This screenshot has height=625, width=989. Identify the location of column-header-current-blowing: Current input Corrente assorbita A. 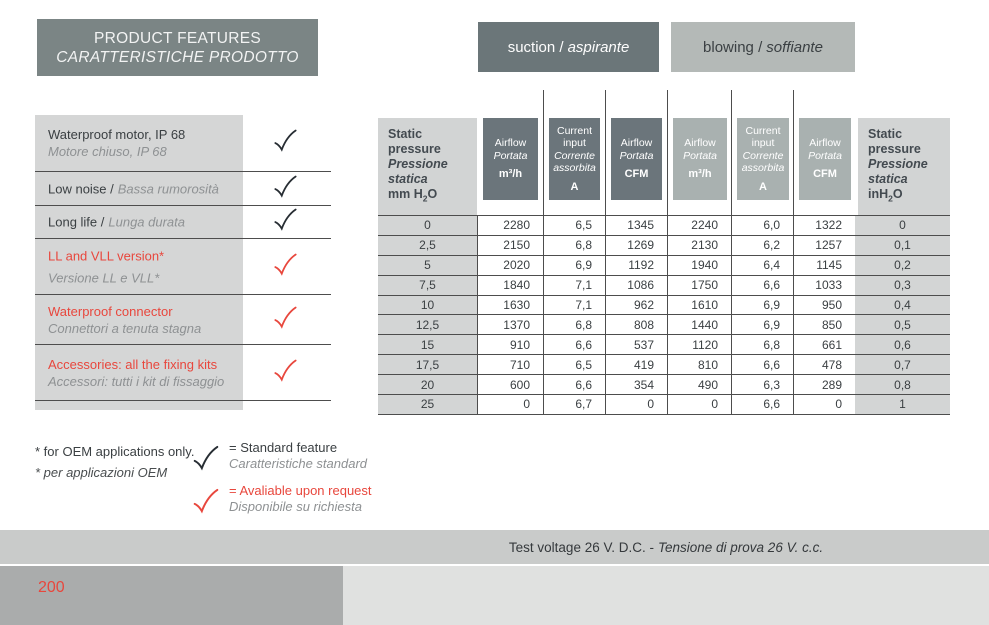
(763, 159).